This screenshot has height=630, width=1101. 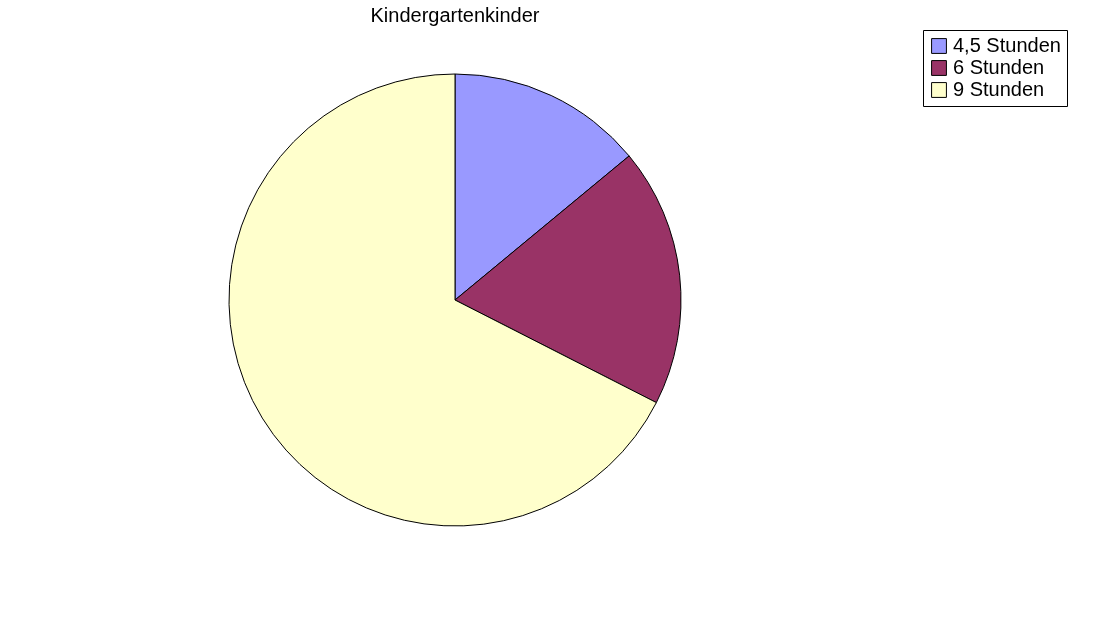 I want to click on chart-title: Kindergartenkinder, so click(x=455, y=14).